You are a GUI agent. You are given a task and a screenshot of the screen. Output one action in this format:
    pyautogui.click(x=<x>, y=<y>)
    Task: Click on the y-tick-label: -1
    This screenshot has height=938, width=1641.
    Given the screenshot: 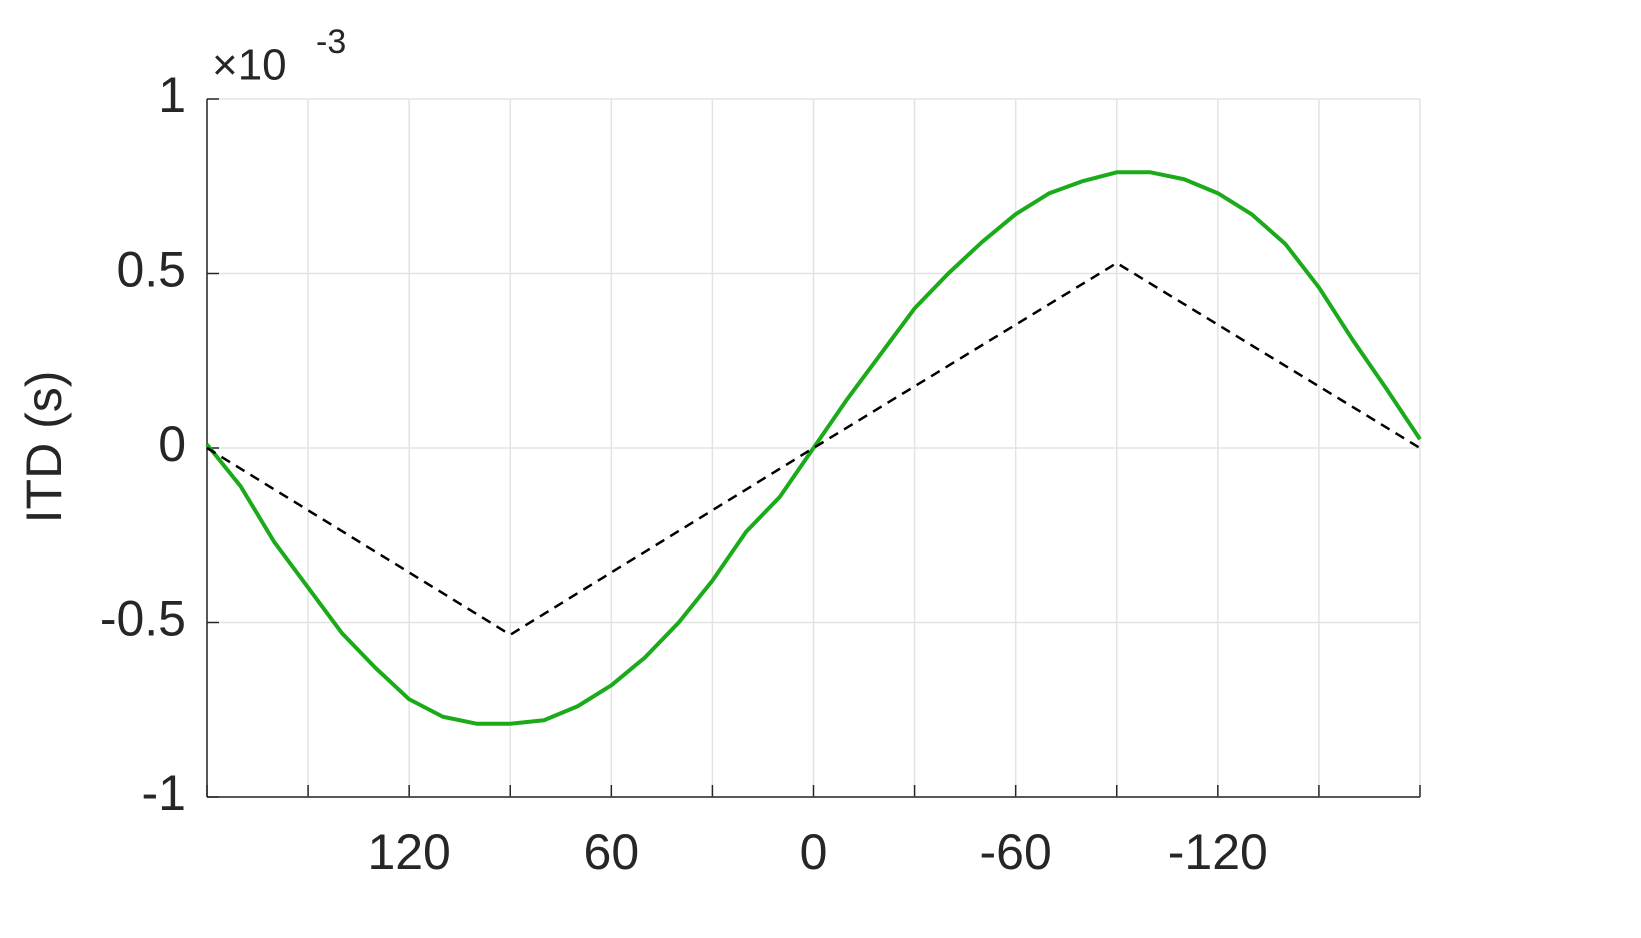 What is the action you would take?
    pyautogui.click(x=164, y=793)
    